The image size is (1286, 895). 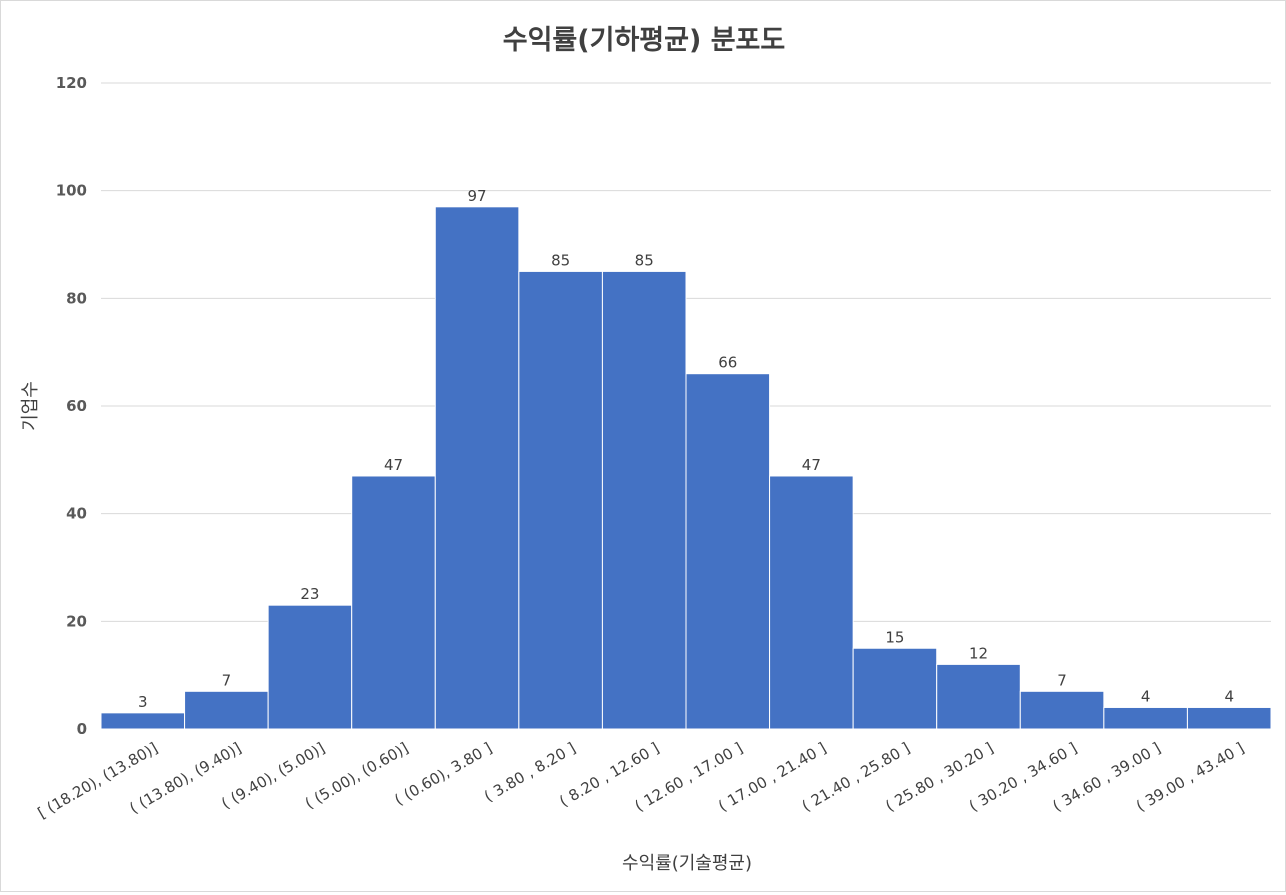 What do you see at coordinates (76, 621) in the screenshot?
I see `y-tick-label: 20` at bounding box center [76, 621].